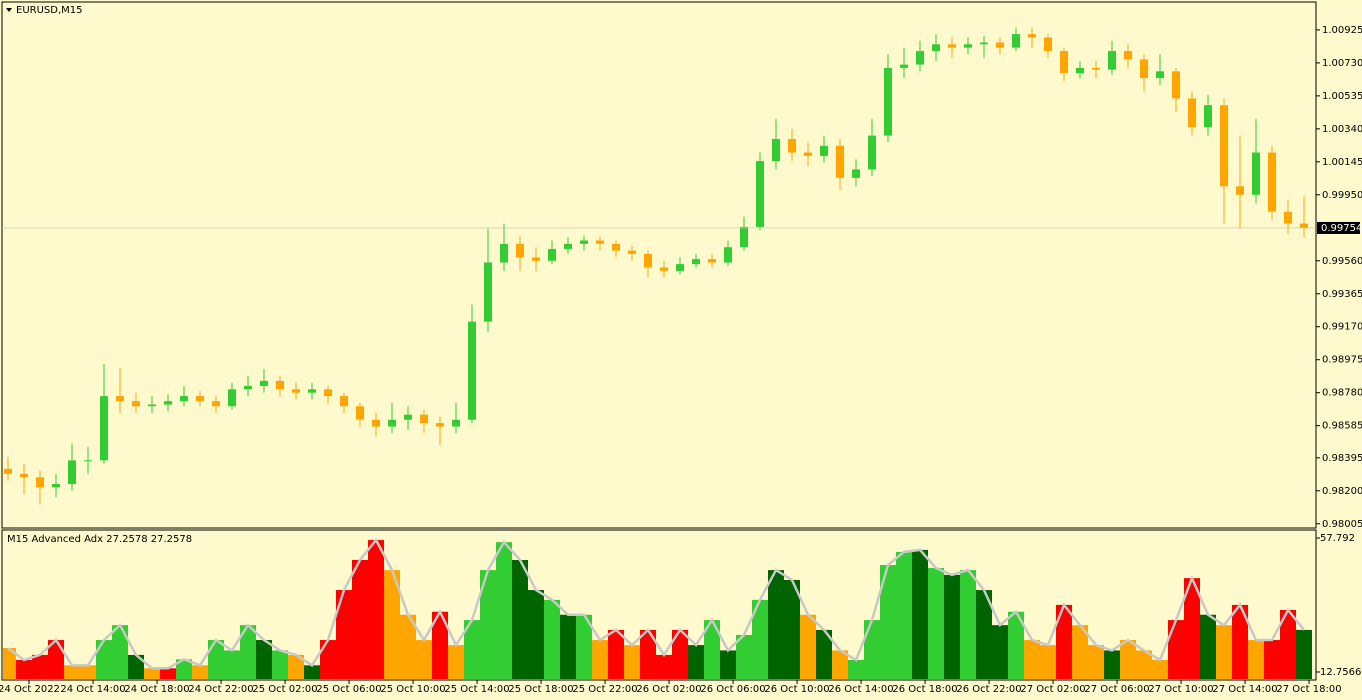  I want to click on y-tick-label: 1.00730, so click(1342, 63).